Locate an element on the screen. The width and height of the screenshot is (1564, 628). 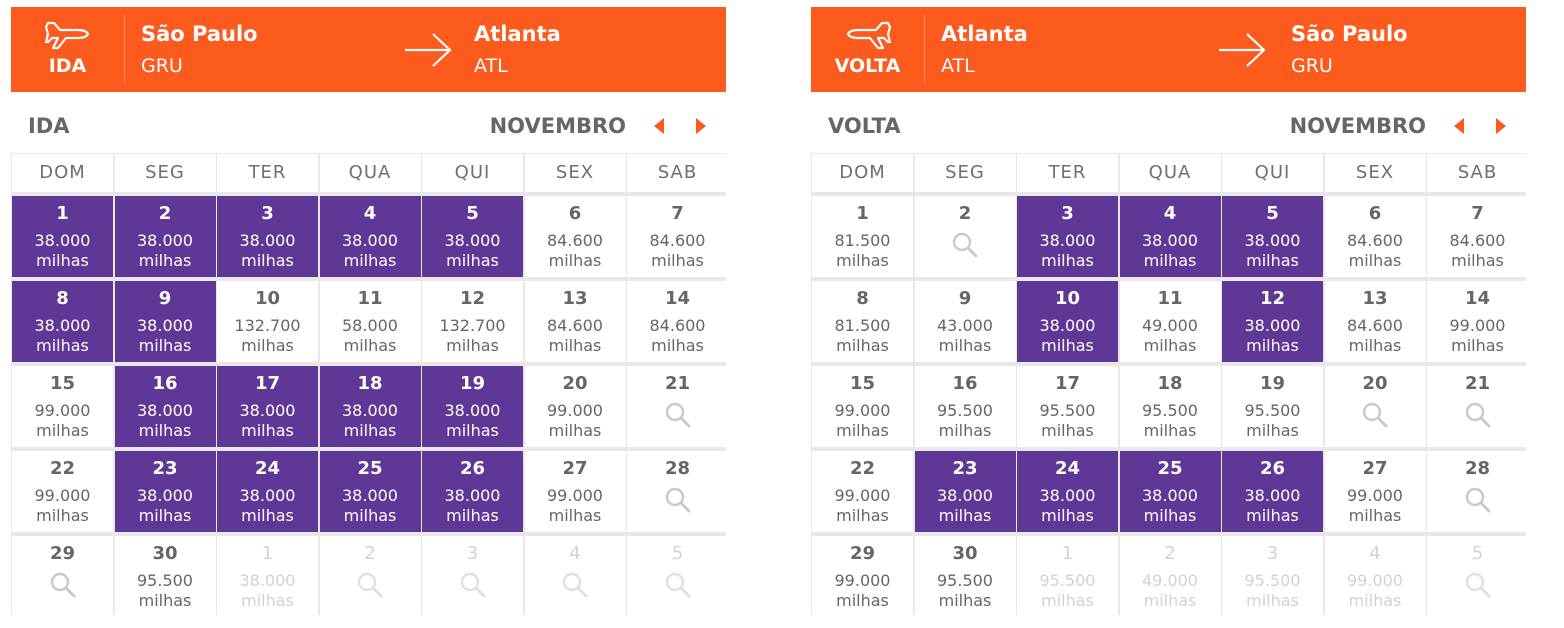
calendar-day: 10 132.700 milhas is located at coordinates (267, 321).